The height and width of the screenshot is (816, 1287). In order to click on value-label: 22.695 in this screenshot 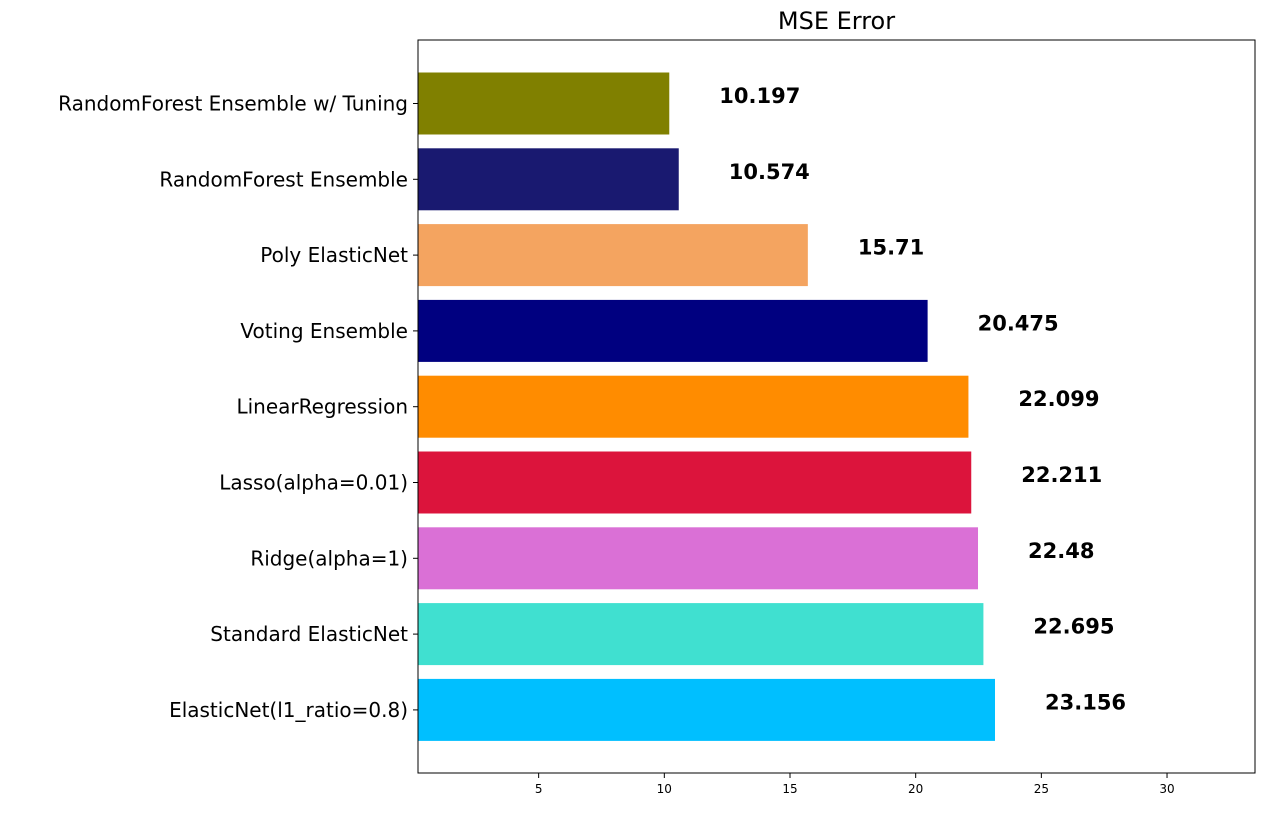, I will do `click(1073, 627)`.